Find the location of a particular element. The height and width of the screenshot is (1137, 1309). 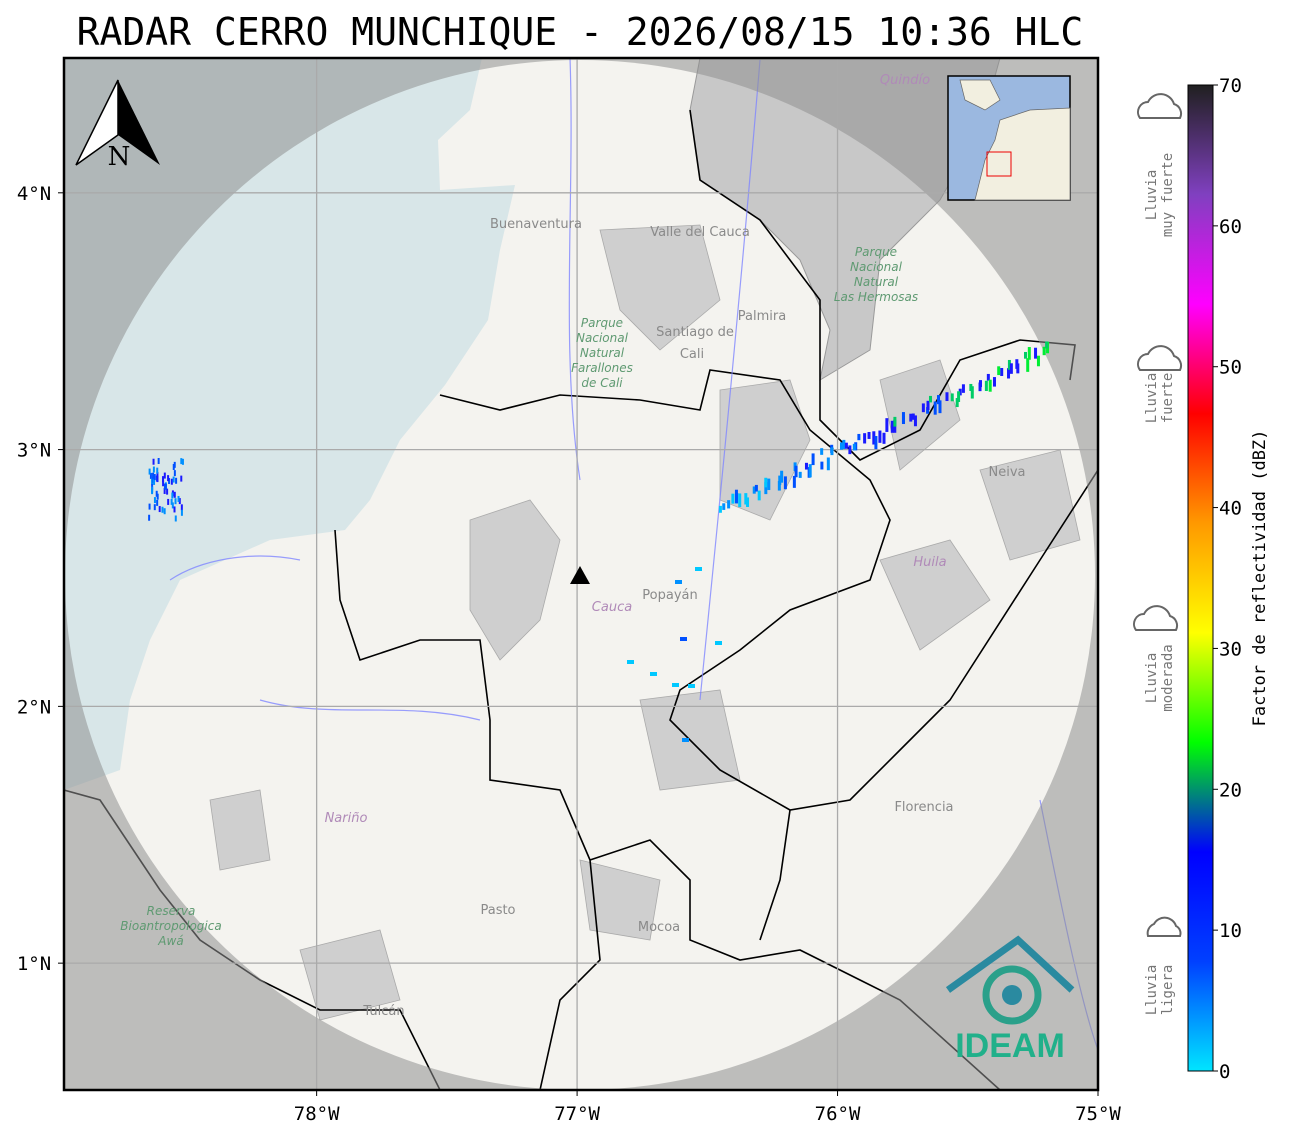

place: Cauca is located at coordinates (612, 607).